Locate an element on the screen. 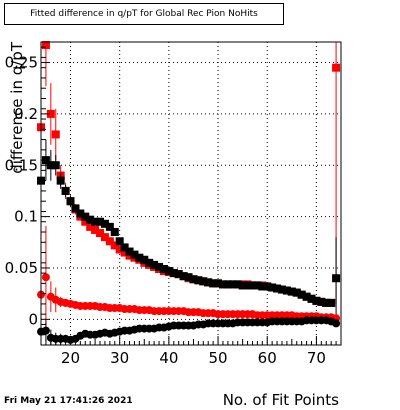 Image resolution: width=400 pixels, height=410 pixels. y-tick-label: 0.25 is located at coordinates (21, 63).